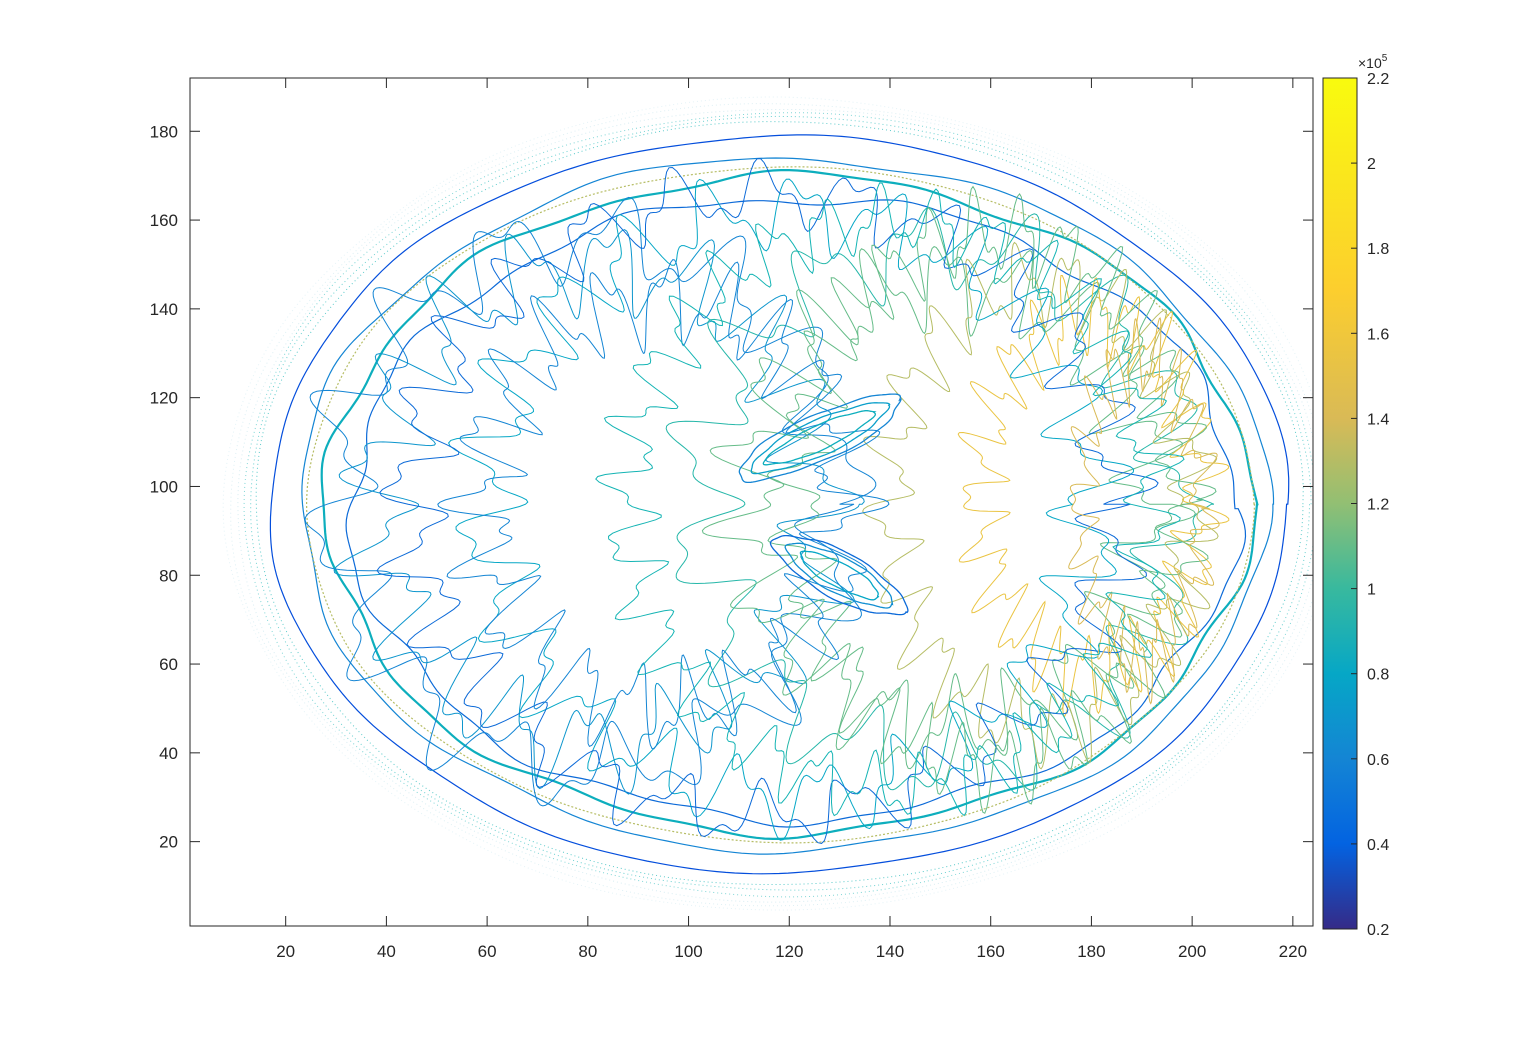 The height and width of the screenshot is (1043, 1539). I want to click on x-tick-label: 160, so click(991, 951).